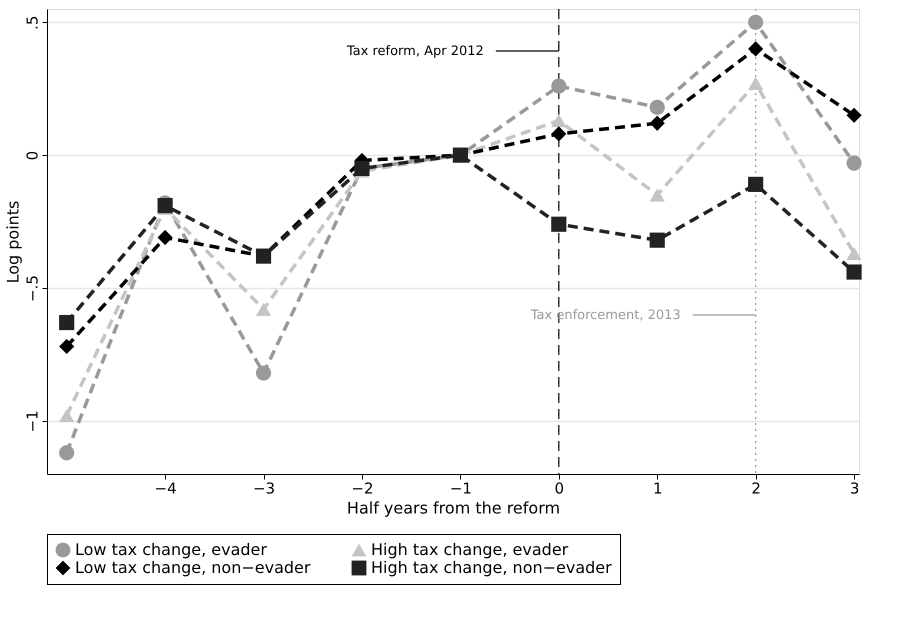 The image size is (902, 639). I want to click on x-tick-label: −1, so click(461, 489).